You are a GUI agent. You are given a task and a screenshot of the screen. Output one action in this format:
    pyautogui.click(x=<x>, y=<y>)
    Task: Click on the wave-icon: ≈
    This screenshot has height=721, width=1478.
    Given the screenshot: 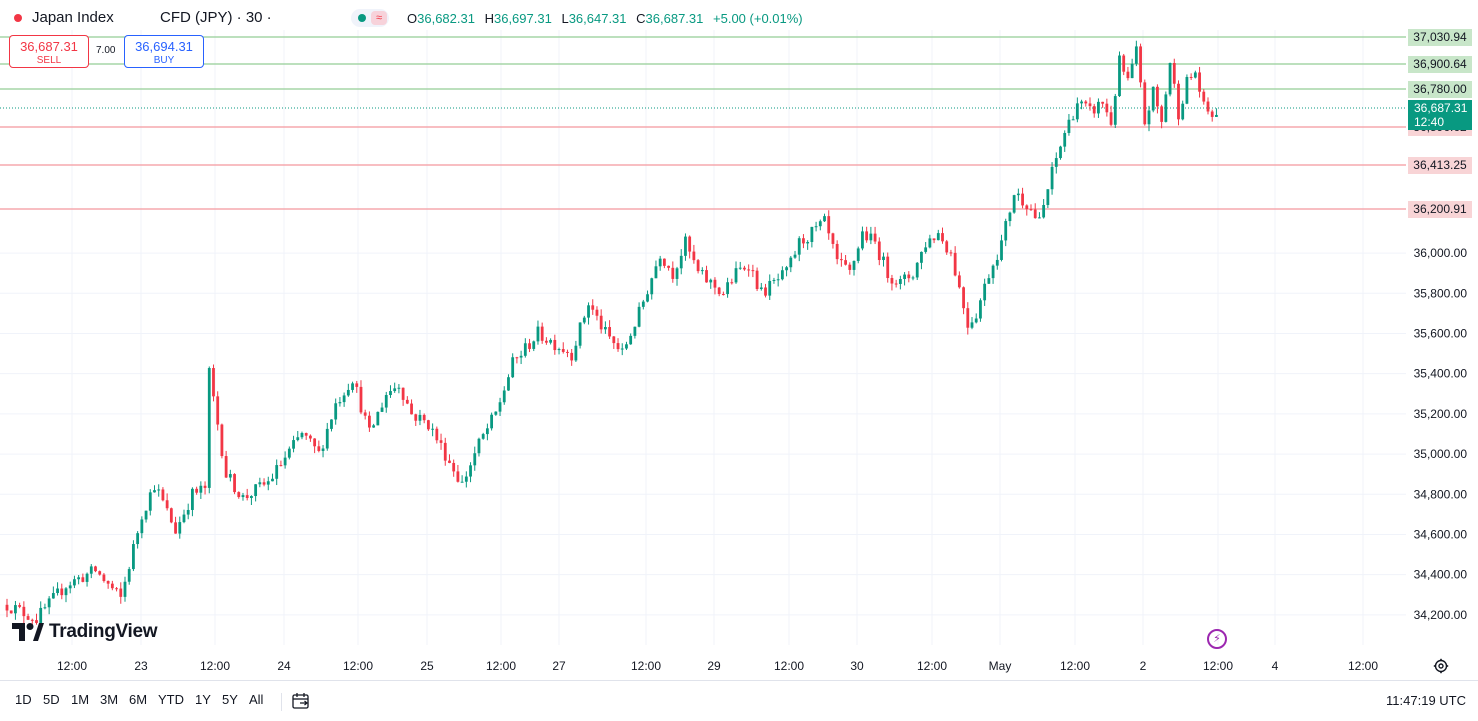 What is the action you would take?
    pyautogui.click(x=379, y=18)
    